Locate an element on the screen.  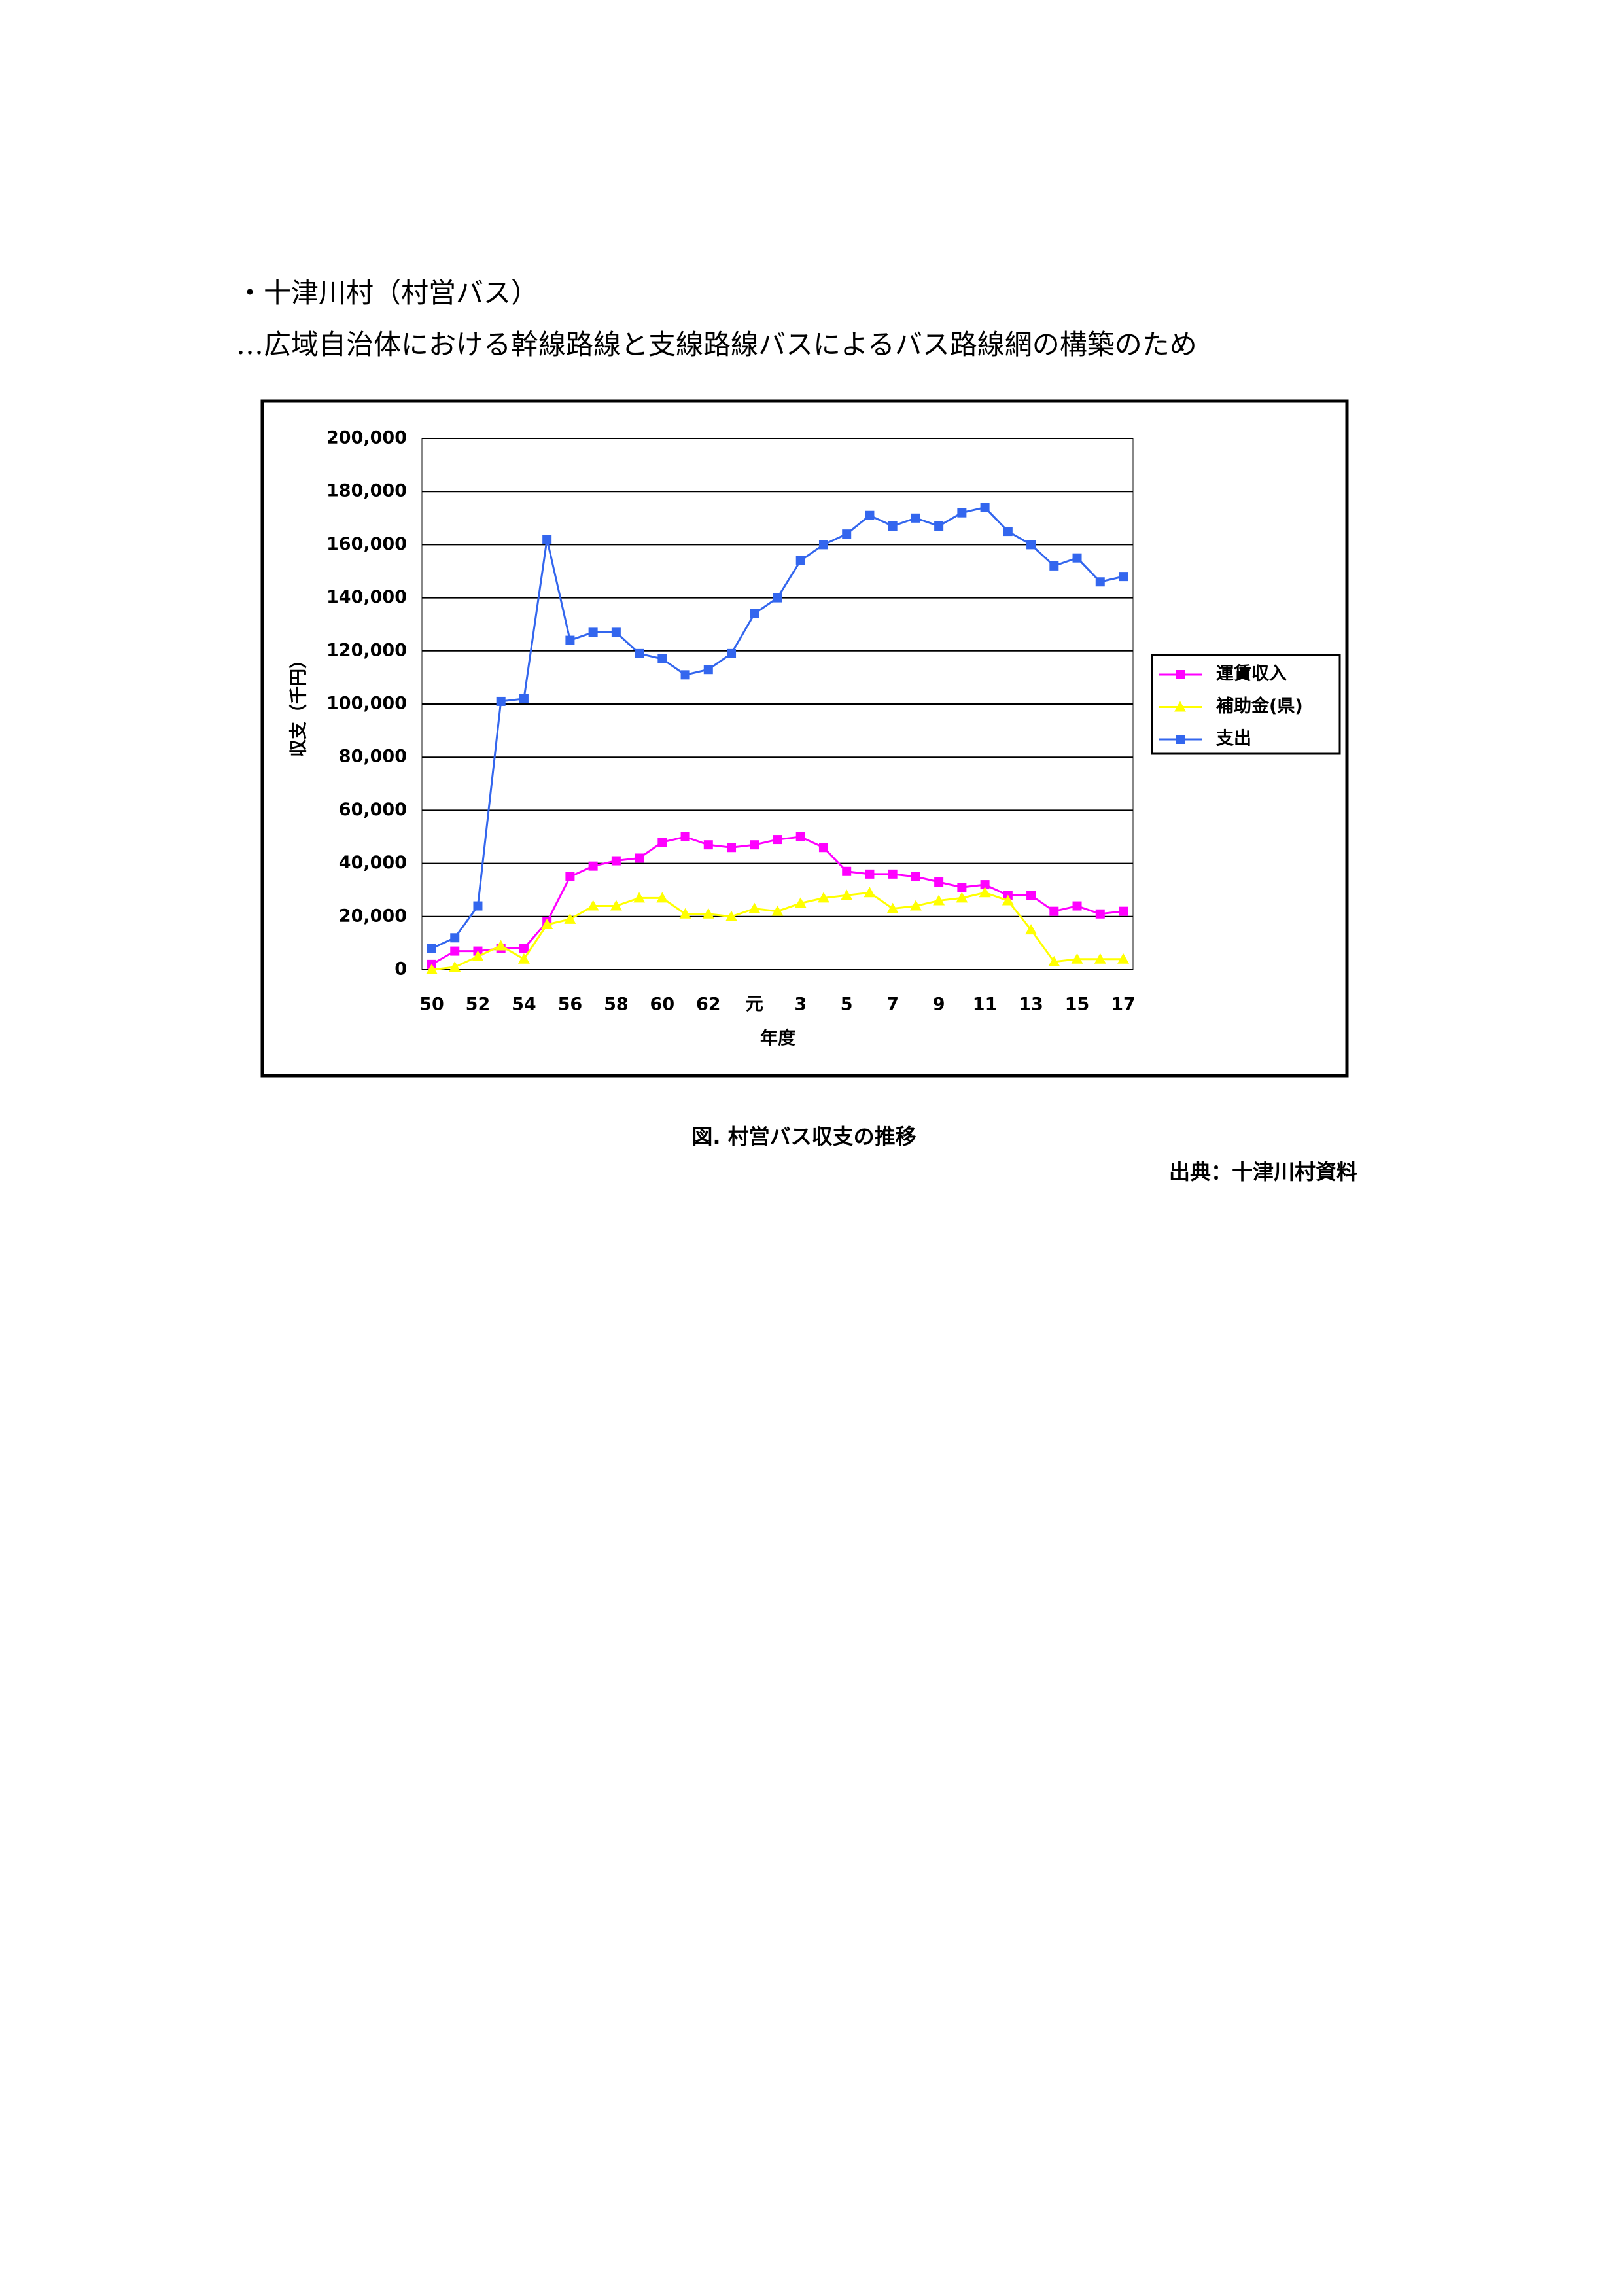
y-tick-label: 20,000 is located at coordinates (373, 916).